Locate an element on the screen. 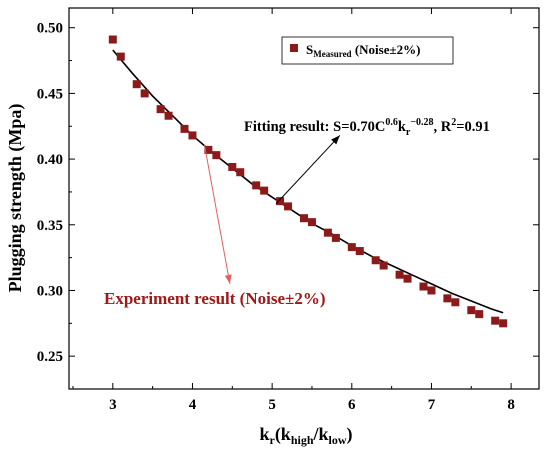  y-tick-label: 0.50 is located at coordinates (50, 29).